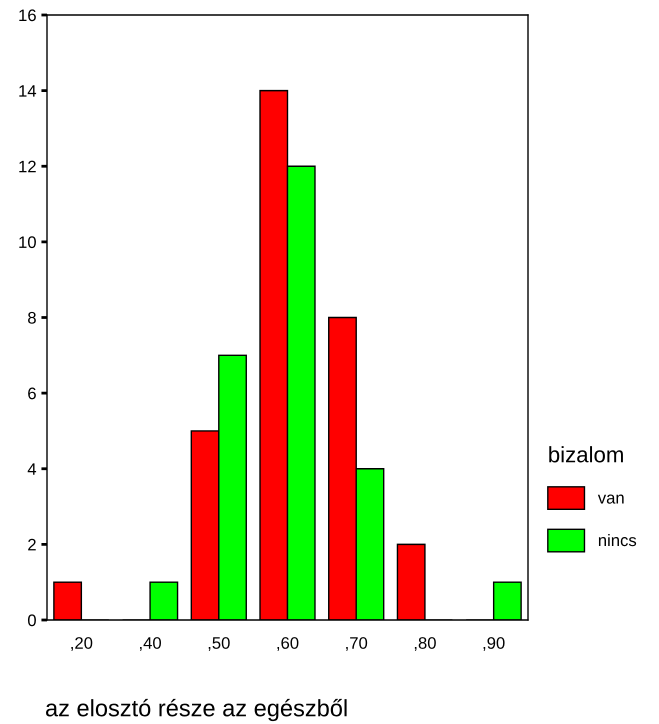 This screenshot has height=724, width=659. What do you see at coordinates (151, 644) in the screenshot?
I see `x-tick-label: ,40` at bounding box center [151, 644].